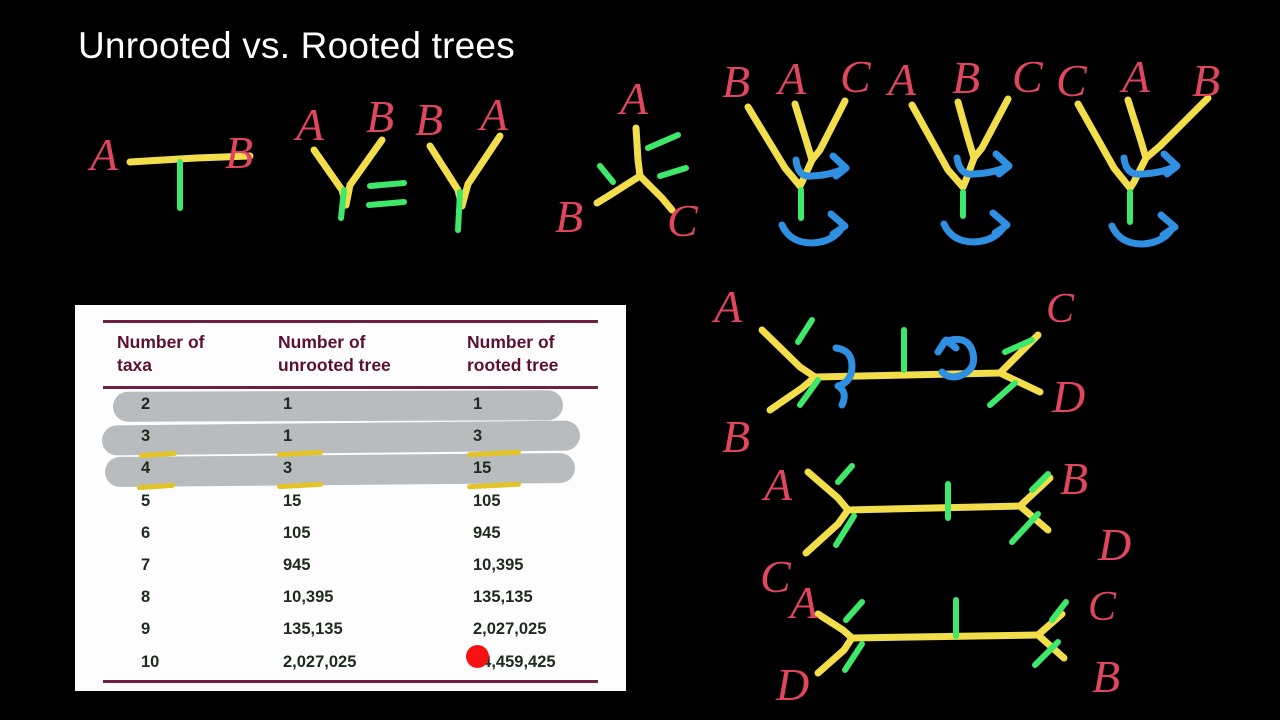  Describe the element at coordinates (297, 532) in the screenshot. I see `cell-unrooted: 105` at that location.